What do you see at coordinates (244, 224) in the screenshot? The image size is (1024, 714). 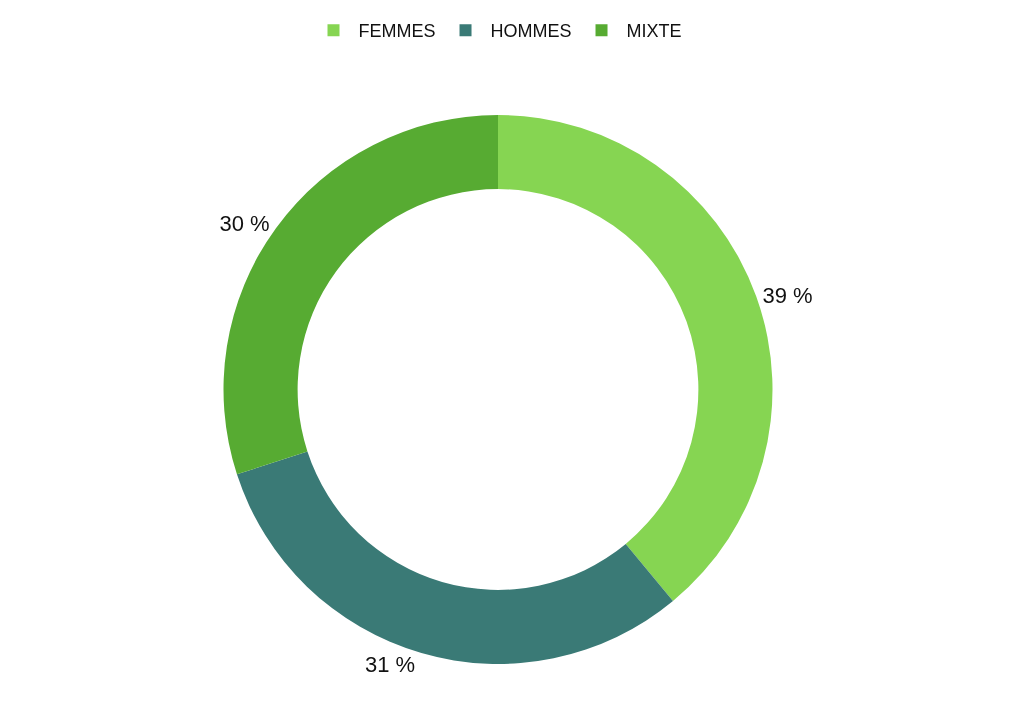 I see `data-label: 30 %` at bounding box center [244, 224].